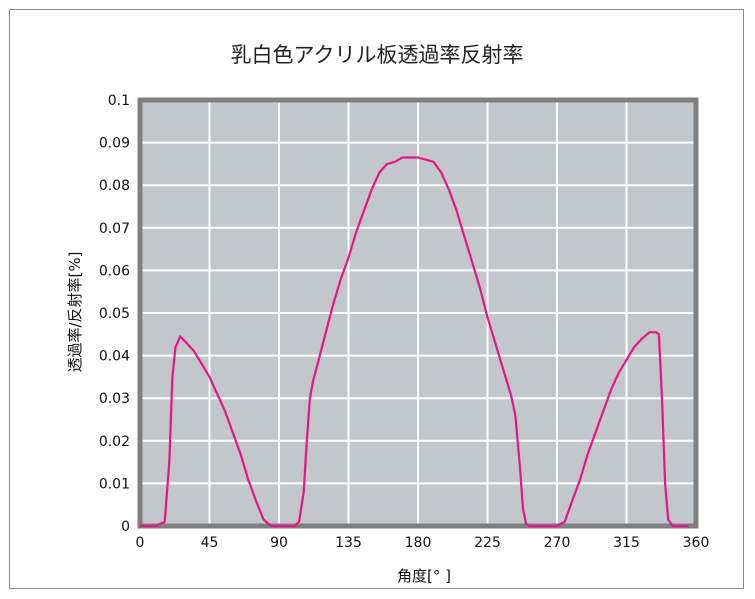 This screenshot has width=755, height=599. I want to click on x-tick-label: 45, so click(210, 543).